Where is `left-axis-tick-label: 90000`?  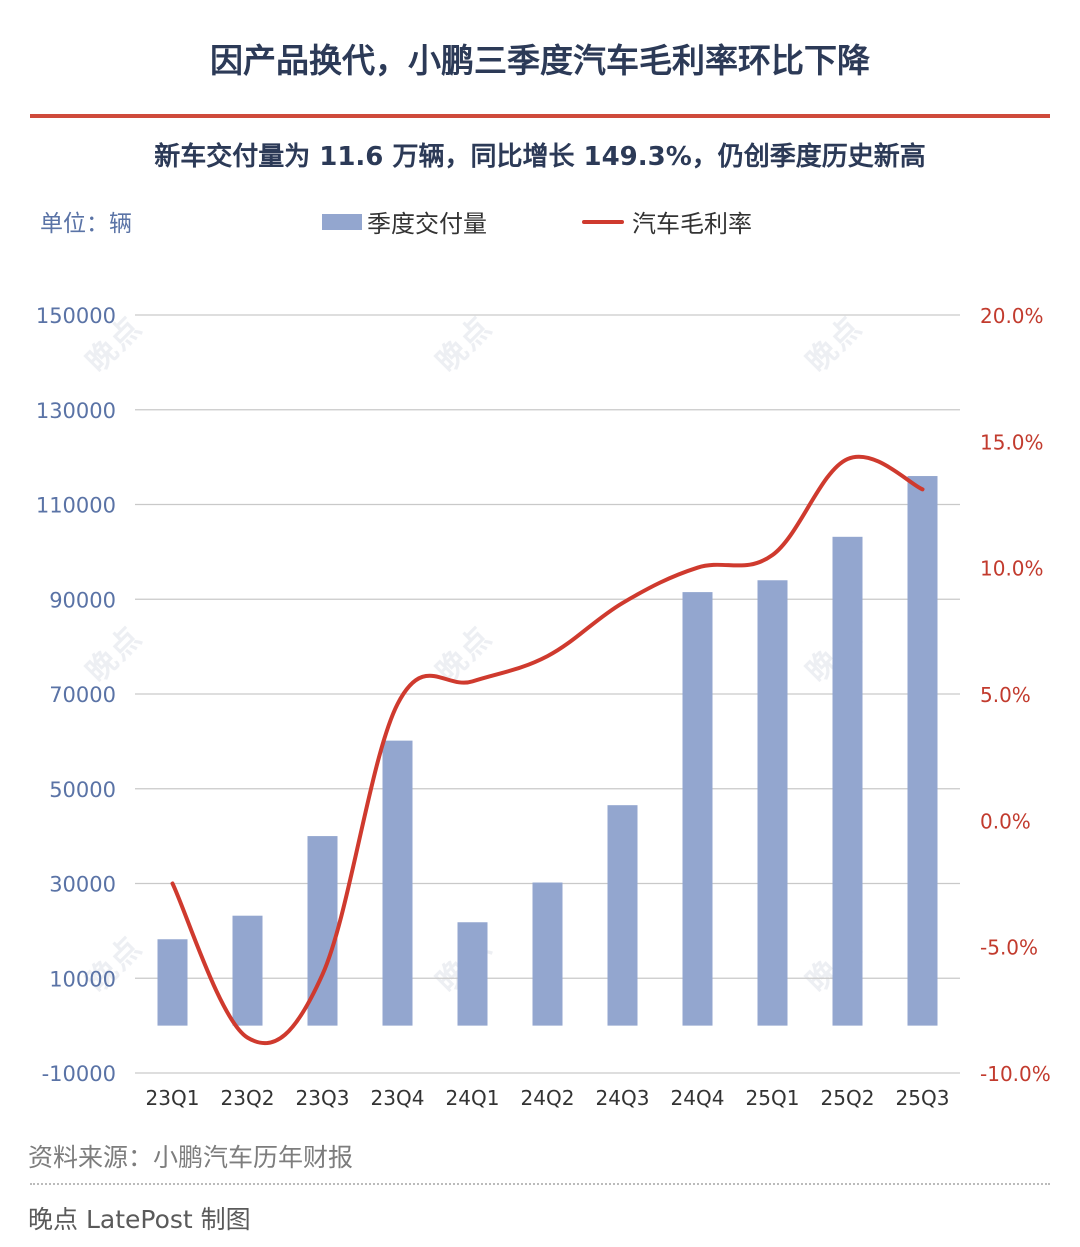
left-axis-tick-label: 90000 is located at coordinates (82, 600).